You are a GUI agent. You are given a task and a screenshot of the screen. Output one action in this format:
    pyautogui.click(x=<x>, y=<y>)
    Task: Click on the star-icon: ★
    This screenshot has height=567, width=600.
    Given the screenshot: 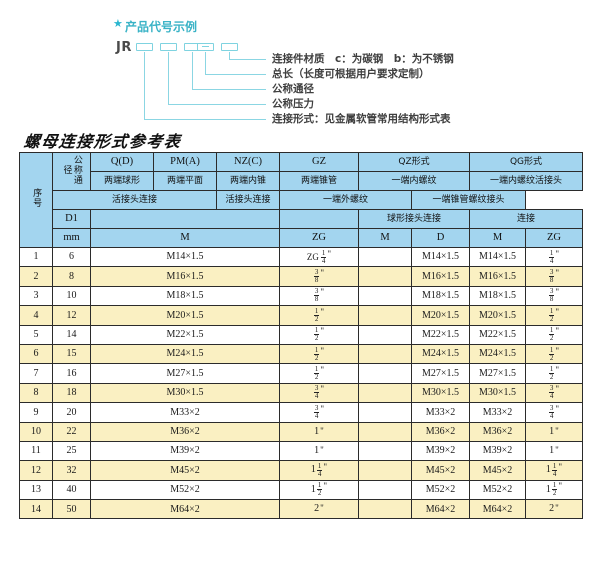 What is the action you would take?
    pyautogui.click(x=118, y=24)
    